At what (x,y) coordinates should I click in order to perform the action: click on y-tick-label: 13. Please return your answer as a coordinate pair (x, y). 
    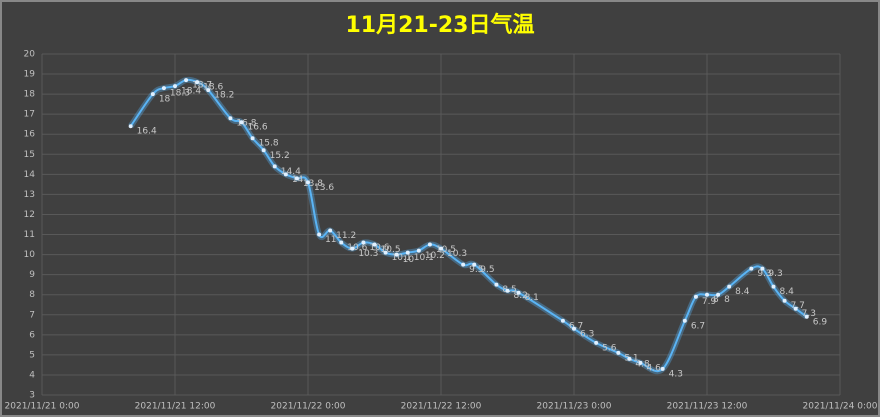
    Looking at the image, I should click on (29, 195).